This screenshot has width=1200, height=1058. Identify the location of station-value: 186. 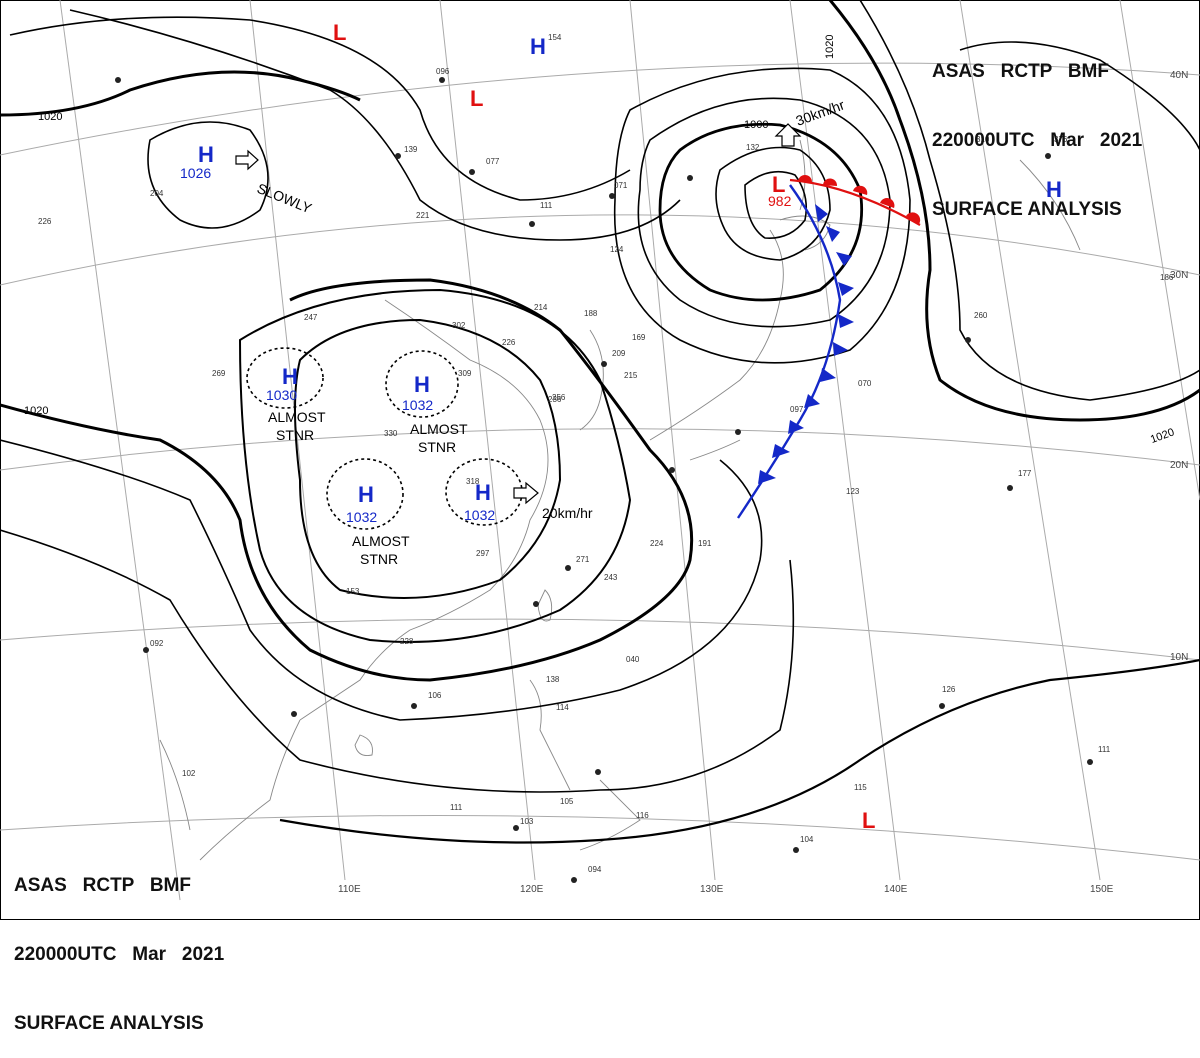
(1167, 277).